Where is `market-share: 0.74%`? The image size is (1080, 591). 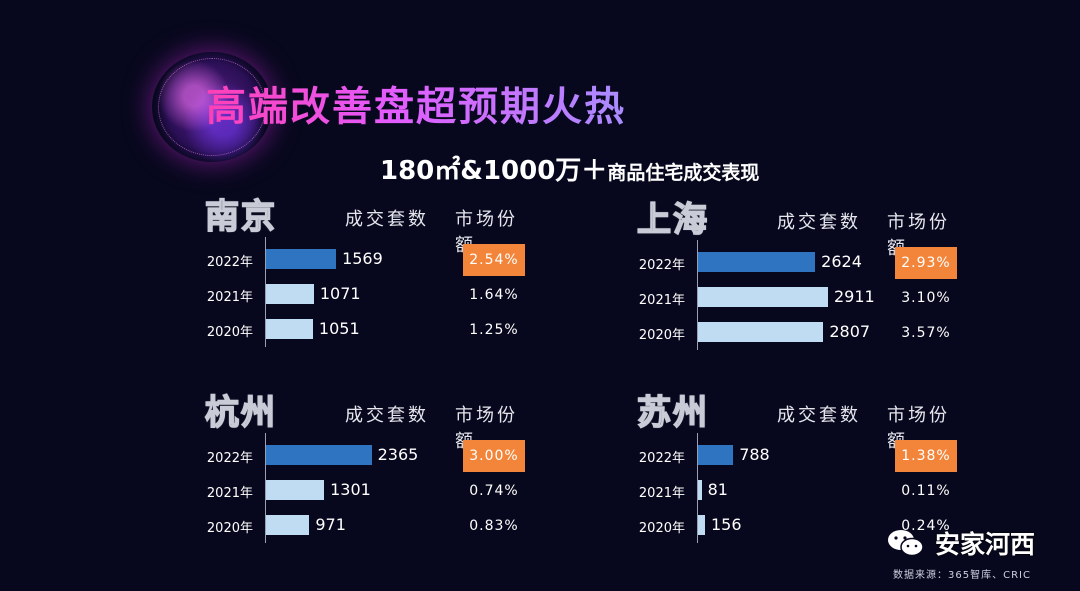
market-share: 0.74% is located at coordinates (494, 491).